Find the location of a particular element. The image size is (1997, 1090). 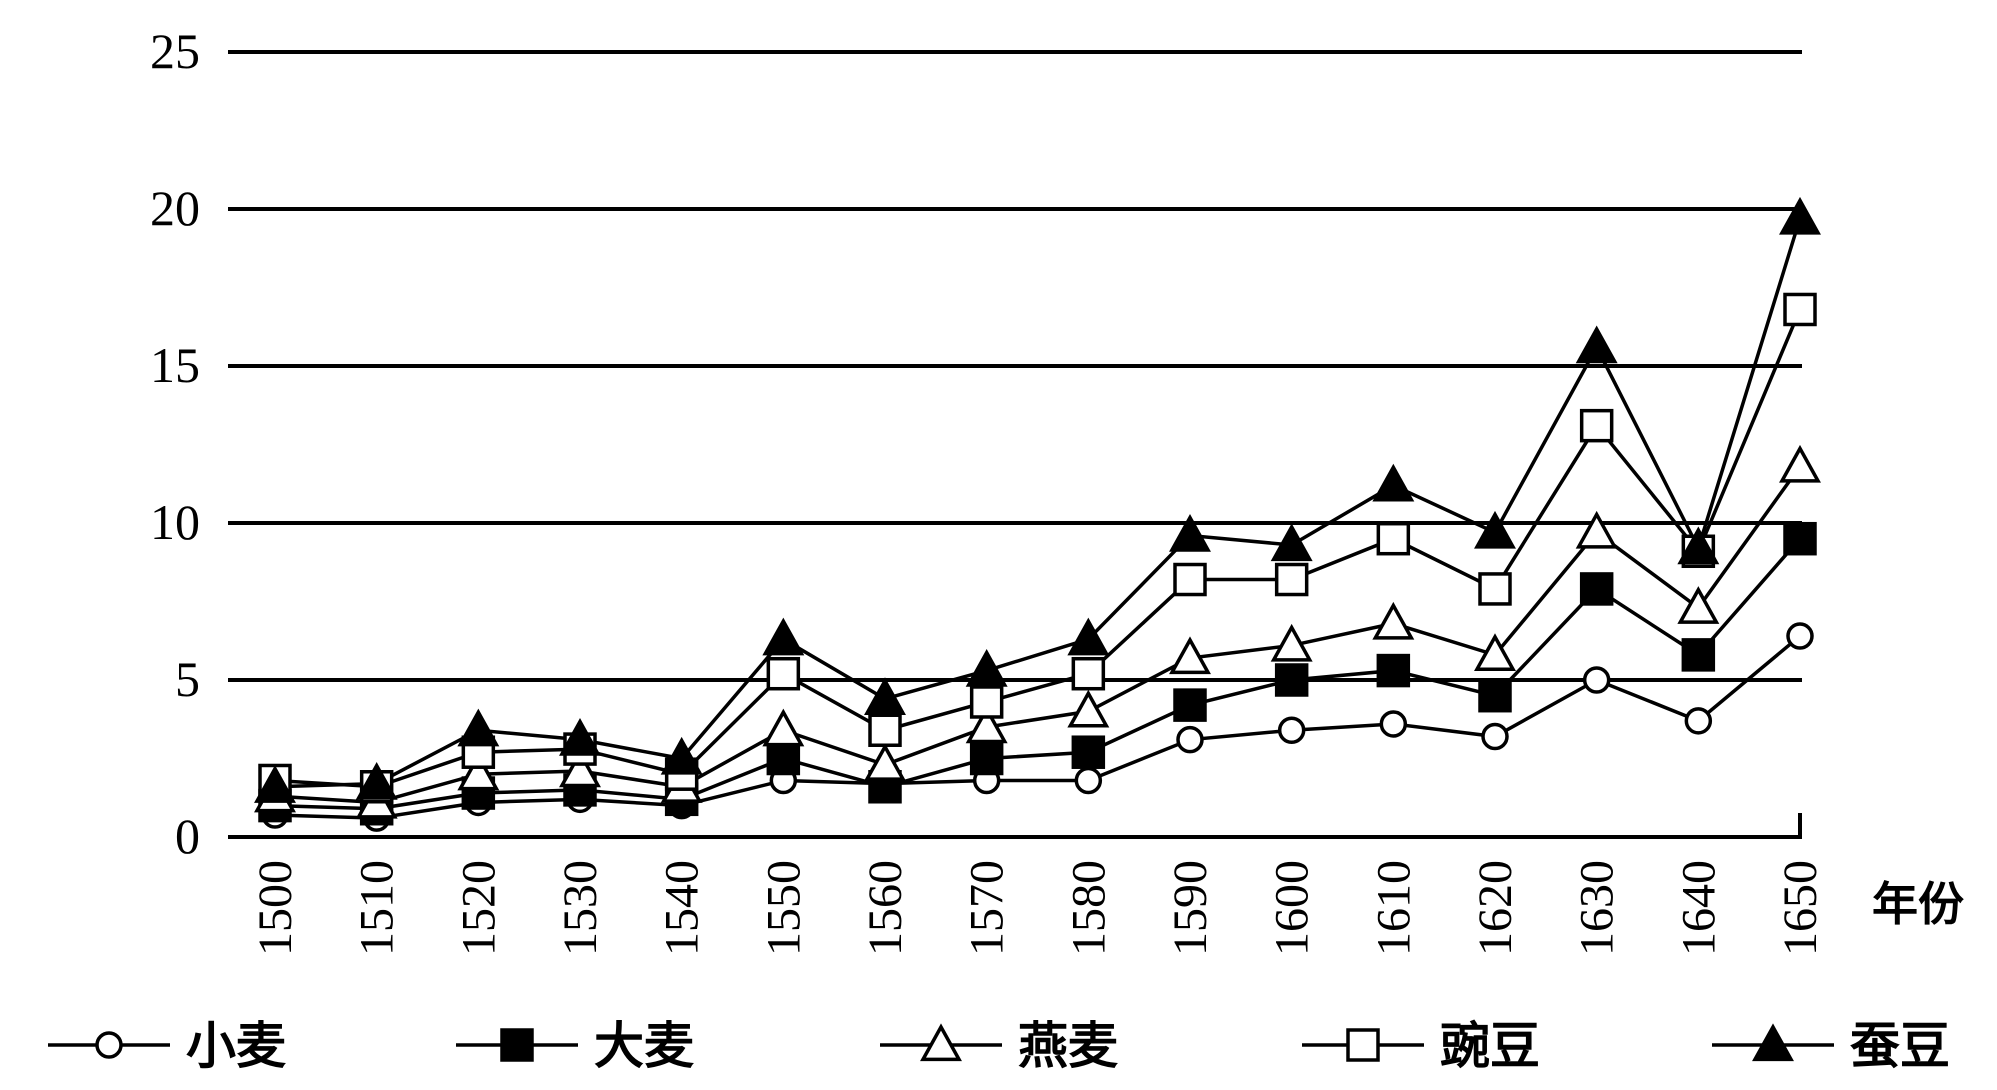

x-tick-label: 1540 is located at coordinates (682, 908).